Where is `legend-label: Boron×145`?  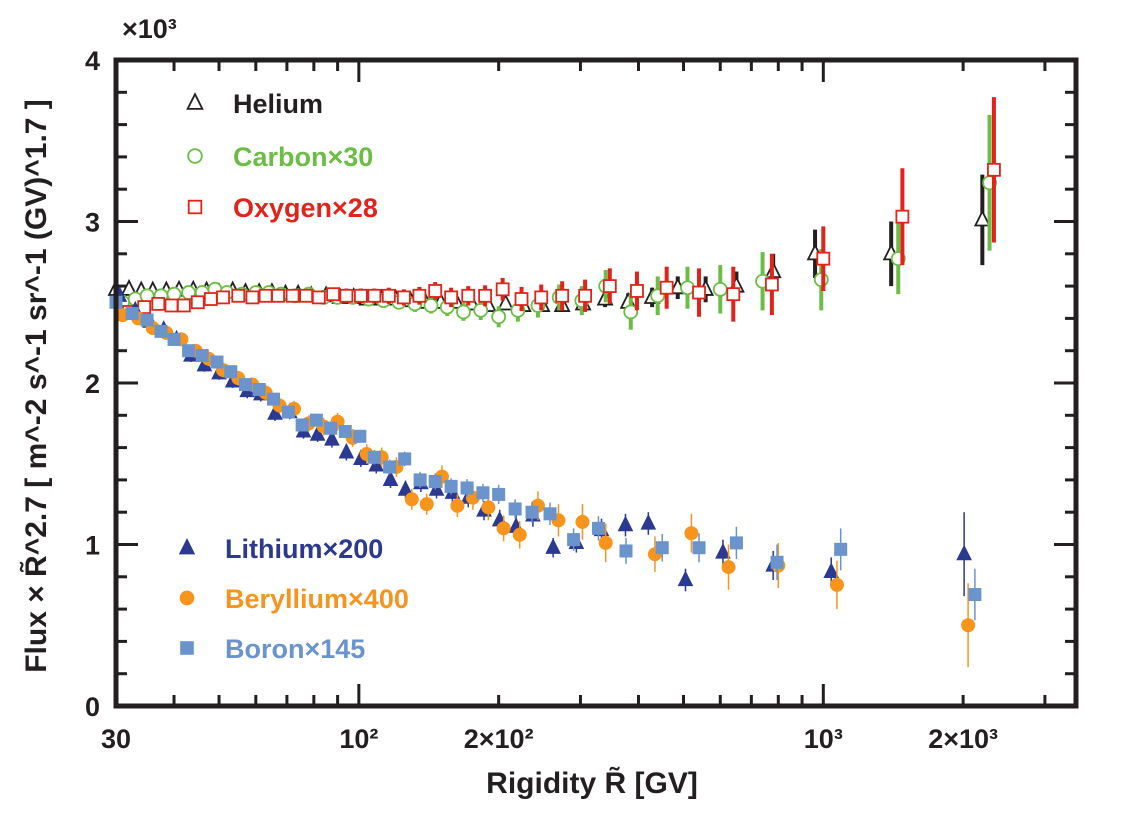 legend-label: Boron×145 is located at coordinates (295, 649).